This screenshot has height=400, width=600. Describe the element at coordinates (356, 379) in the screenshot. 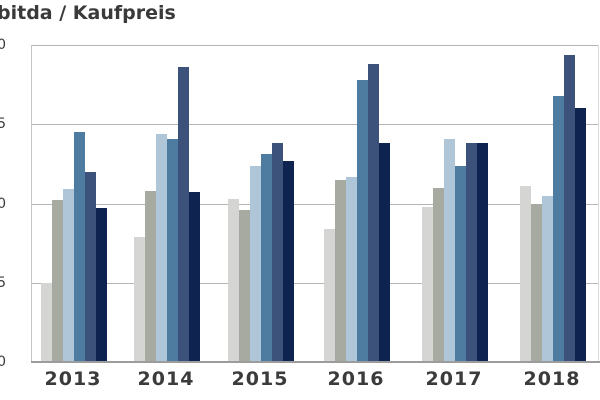

I see `x-tick-label-2016: 2016` at that location.